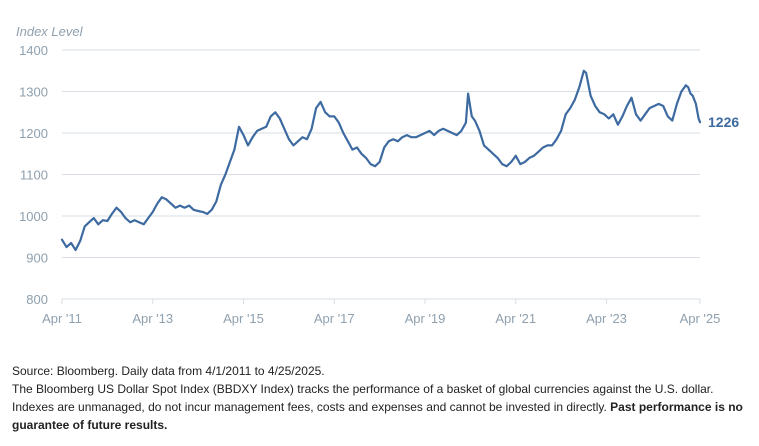 The width and height of the screenshot is (759, 446). What do you see at coordinates (243, 318) in the screenshot?
I see `x-tick-label: Apr '15` at bounding box center [243, 318].